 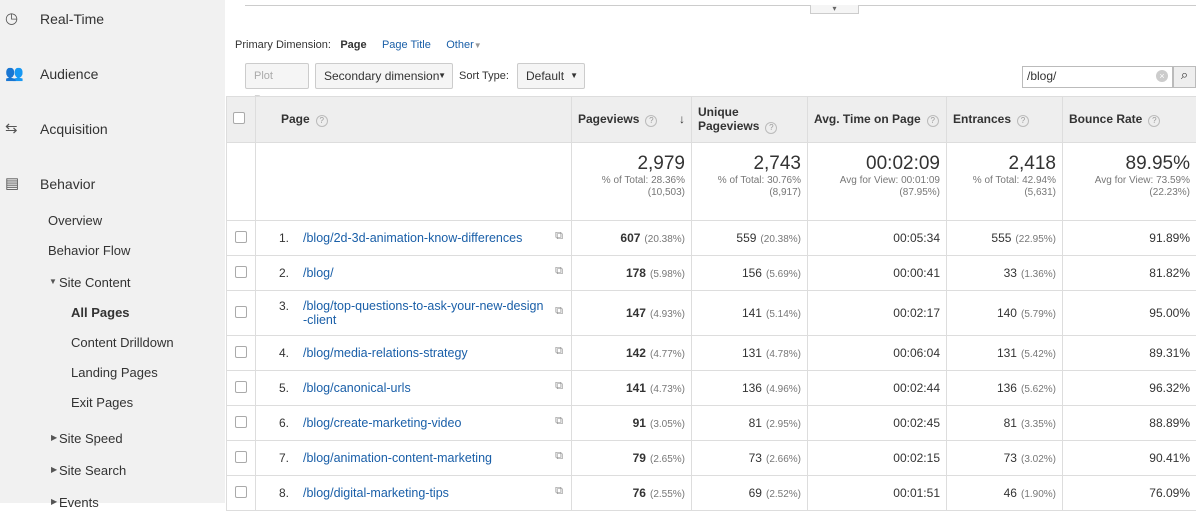 I want to click on nav-item: Site Speed, so click(x=91, y=438).